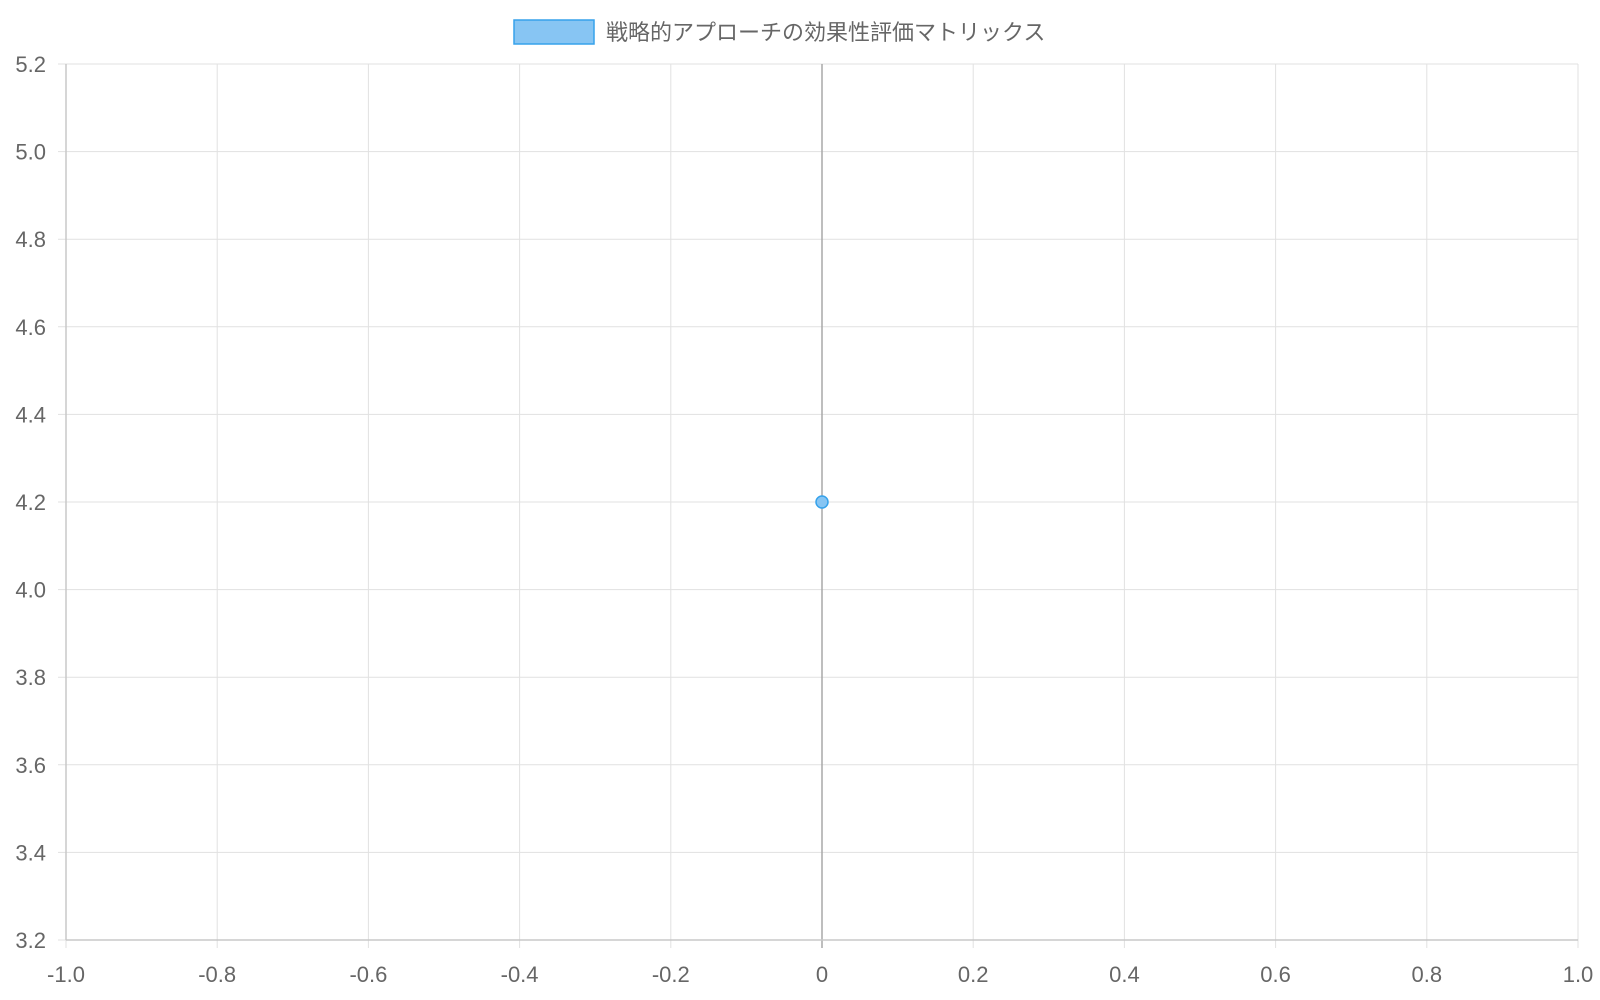  What do you see at coordinates (30, 677) in the screenshot?
I see `y-tick-label: 3.8` at bounding box center [30, 677].